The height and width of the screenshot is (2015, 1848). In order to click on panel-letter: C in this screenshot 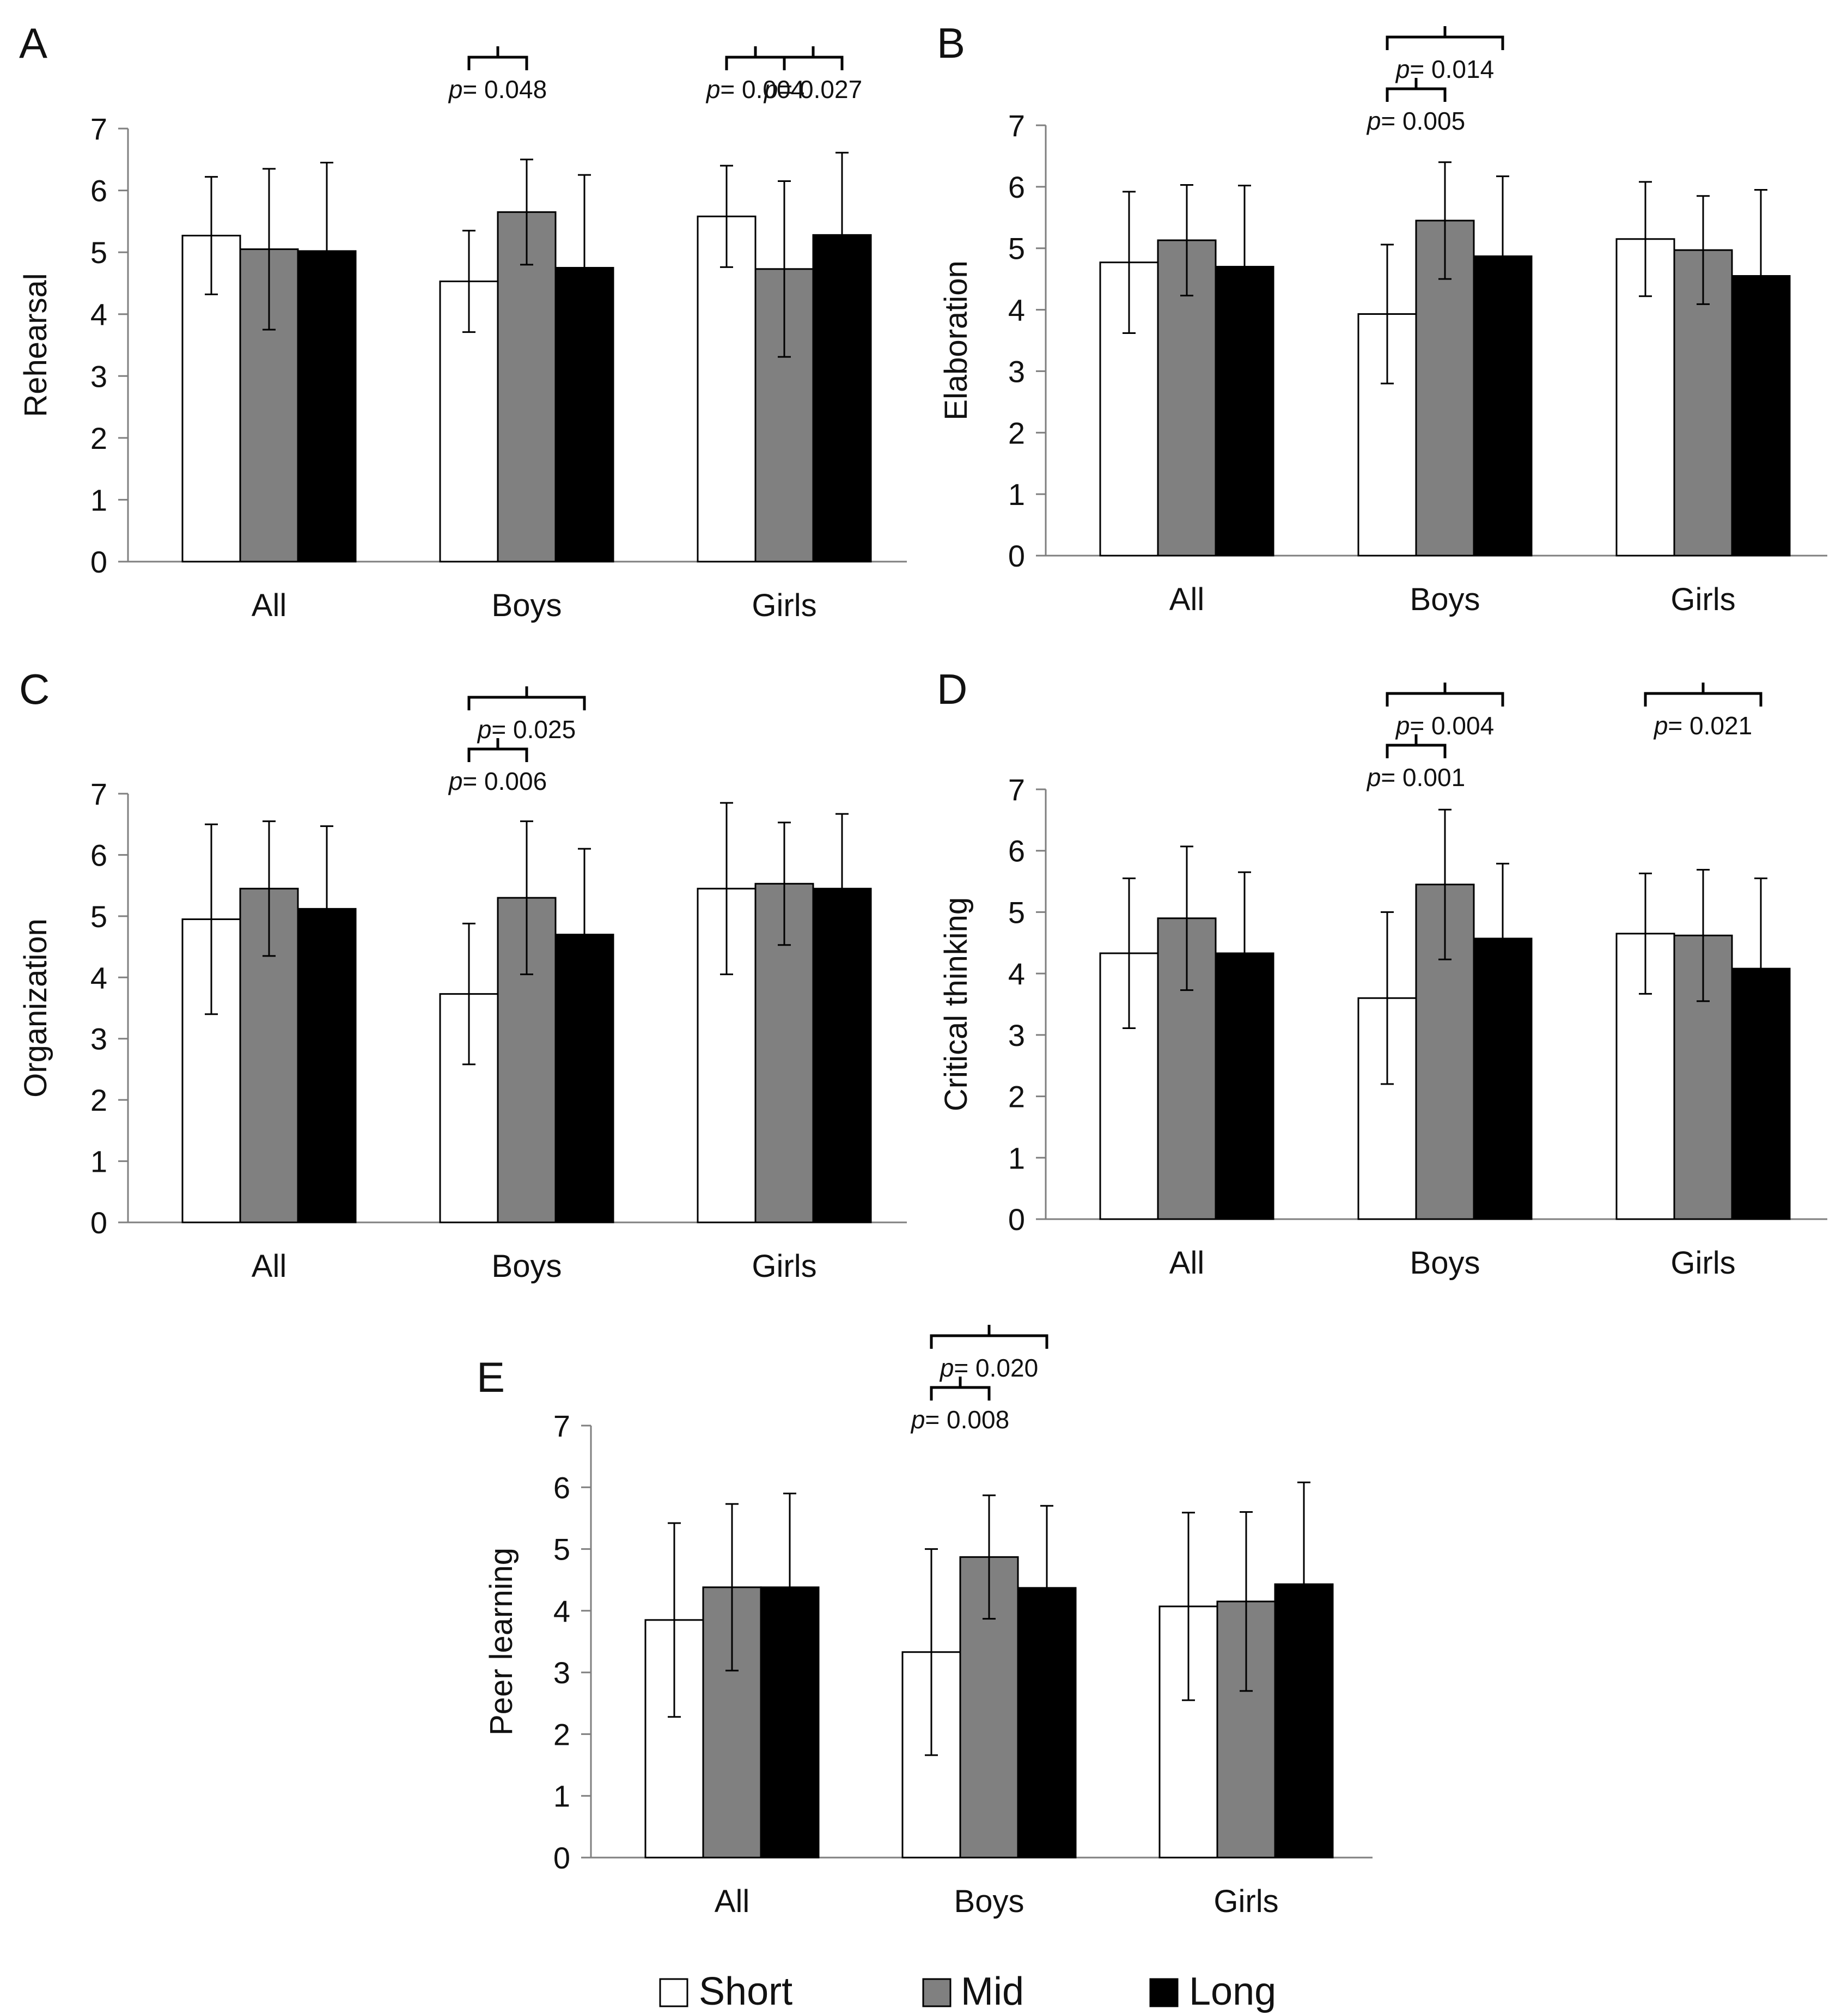, I will do `click(34, 689)`.